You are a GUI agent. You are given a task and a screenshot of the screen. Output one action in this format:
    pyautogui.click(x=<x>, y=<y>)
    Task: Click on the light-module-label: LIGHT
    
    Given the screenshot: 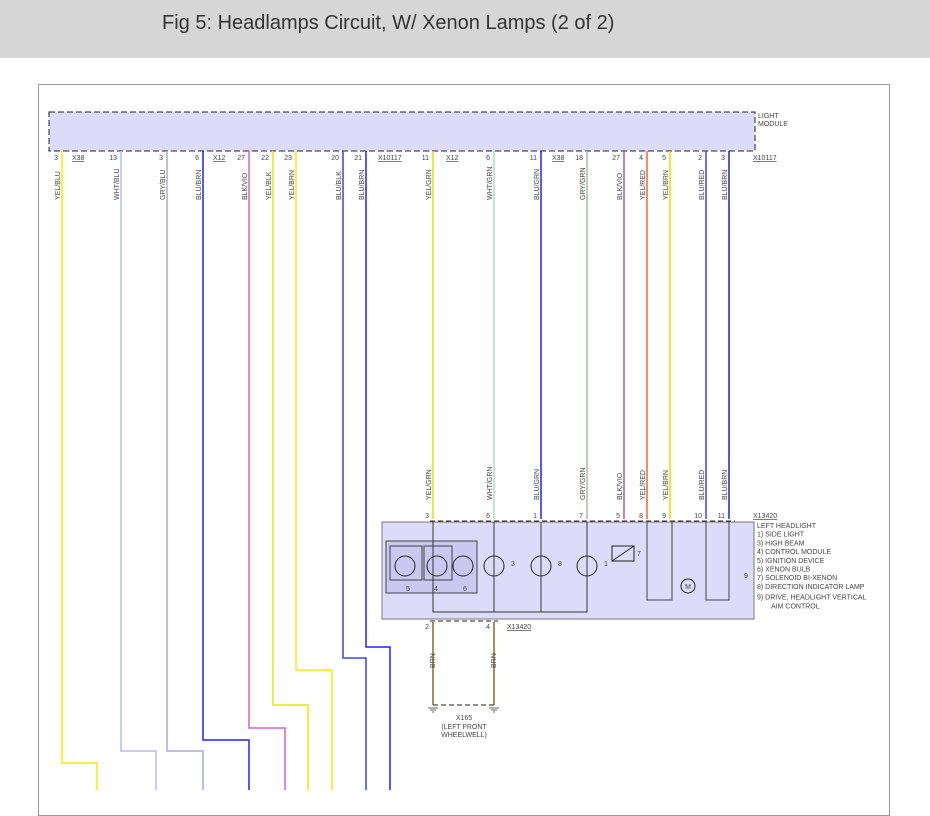 What is the action you would take?
    pyautogui.click(x=768, y=116)
    